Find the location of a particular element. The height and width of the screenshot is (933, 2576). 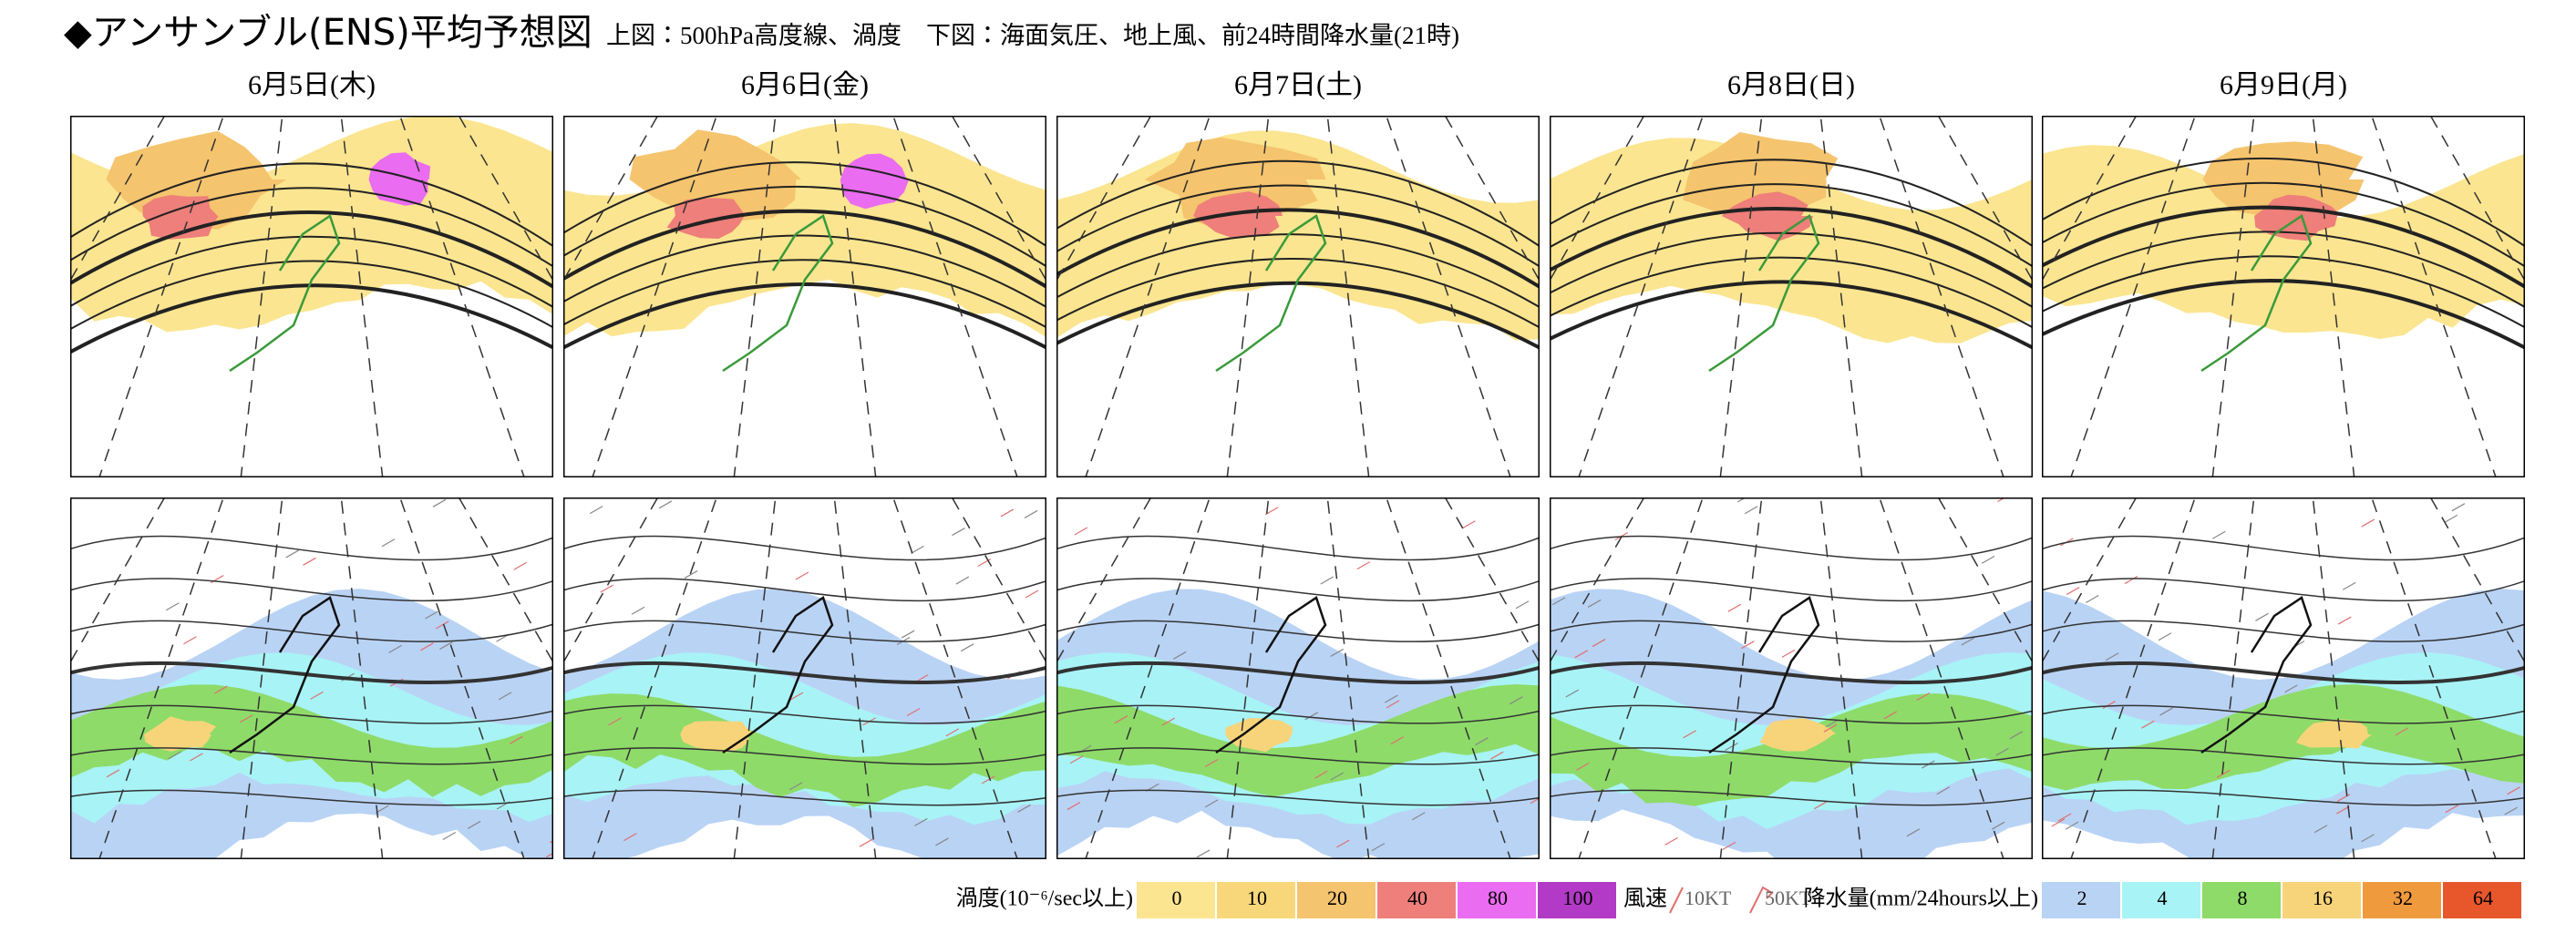

legend-value: 20 is located at coordinates (1337, 898).